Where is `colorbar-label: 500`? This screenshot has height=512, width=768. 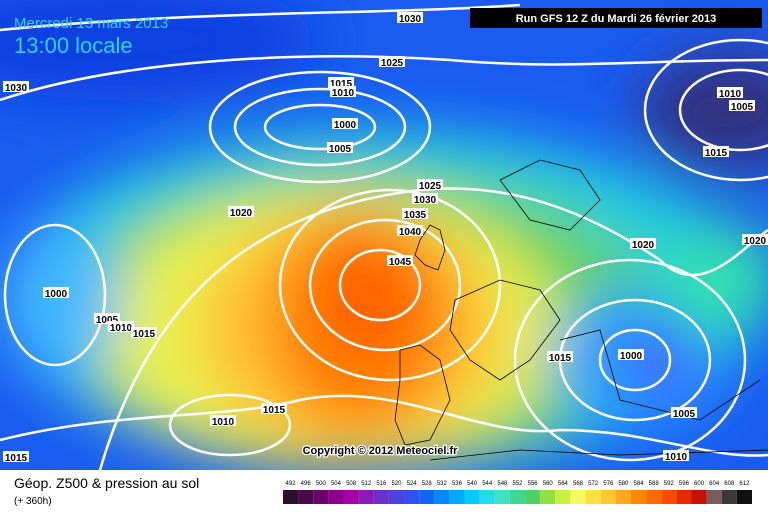
colorbar-label: 500 is located at coordinates (321, 484).